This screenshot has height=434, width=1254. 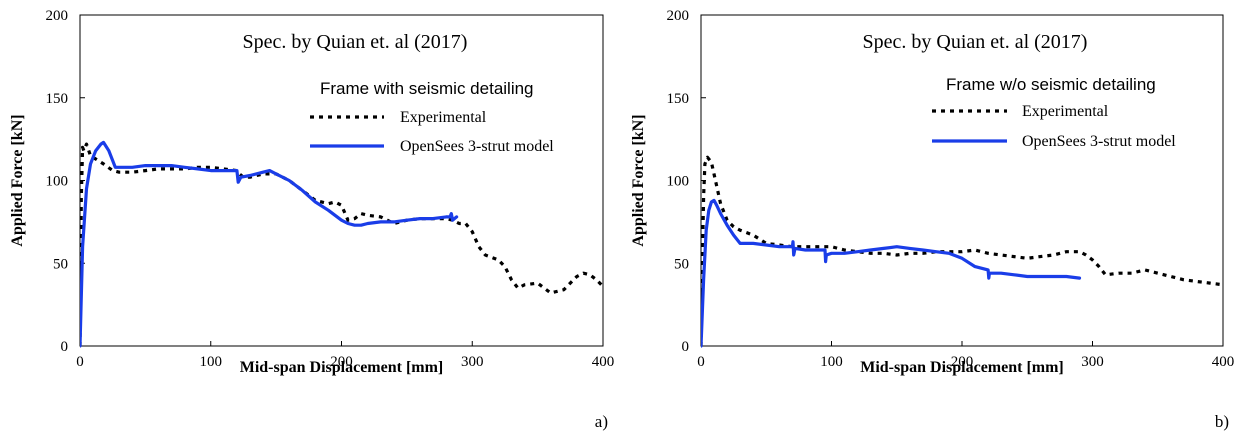 What do you see at coordinates (601, 421) in the screenshot?
I see `panel-label: a)` at bounding box center [601, 421].